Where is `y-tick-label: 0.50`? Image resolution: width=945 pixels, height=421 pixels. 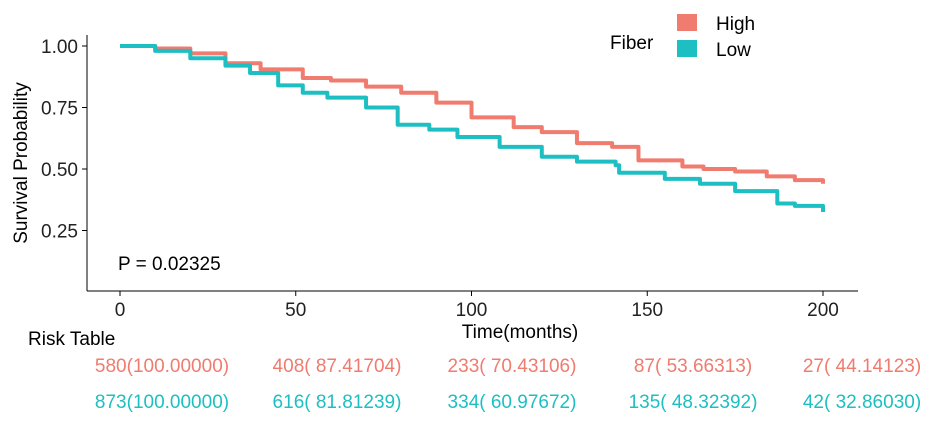
y-tick-label: 0.50 is located at coordinates (59, 170).